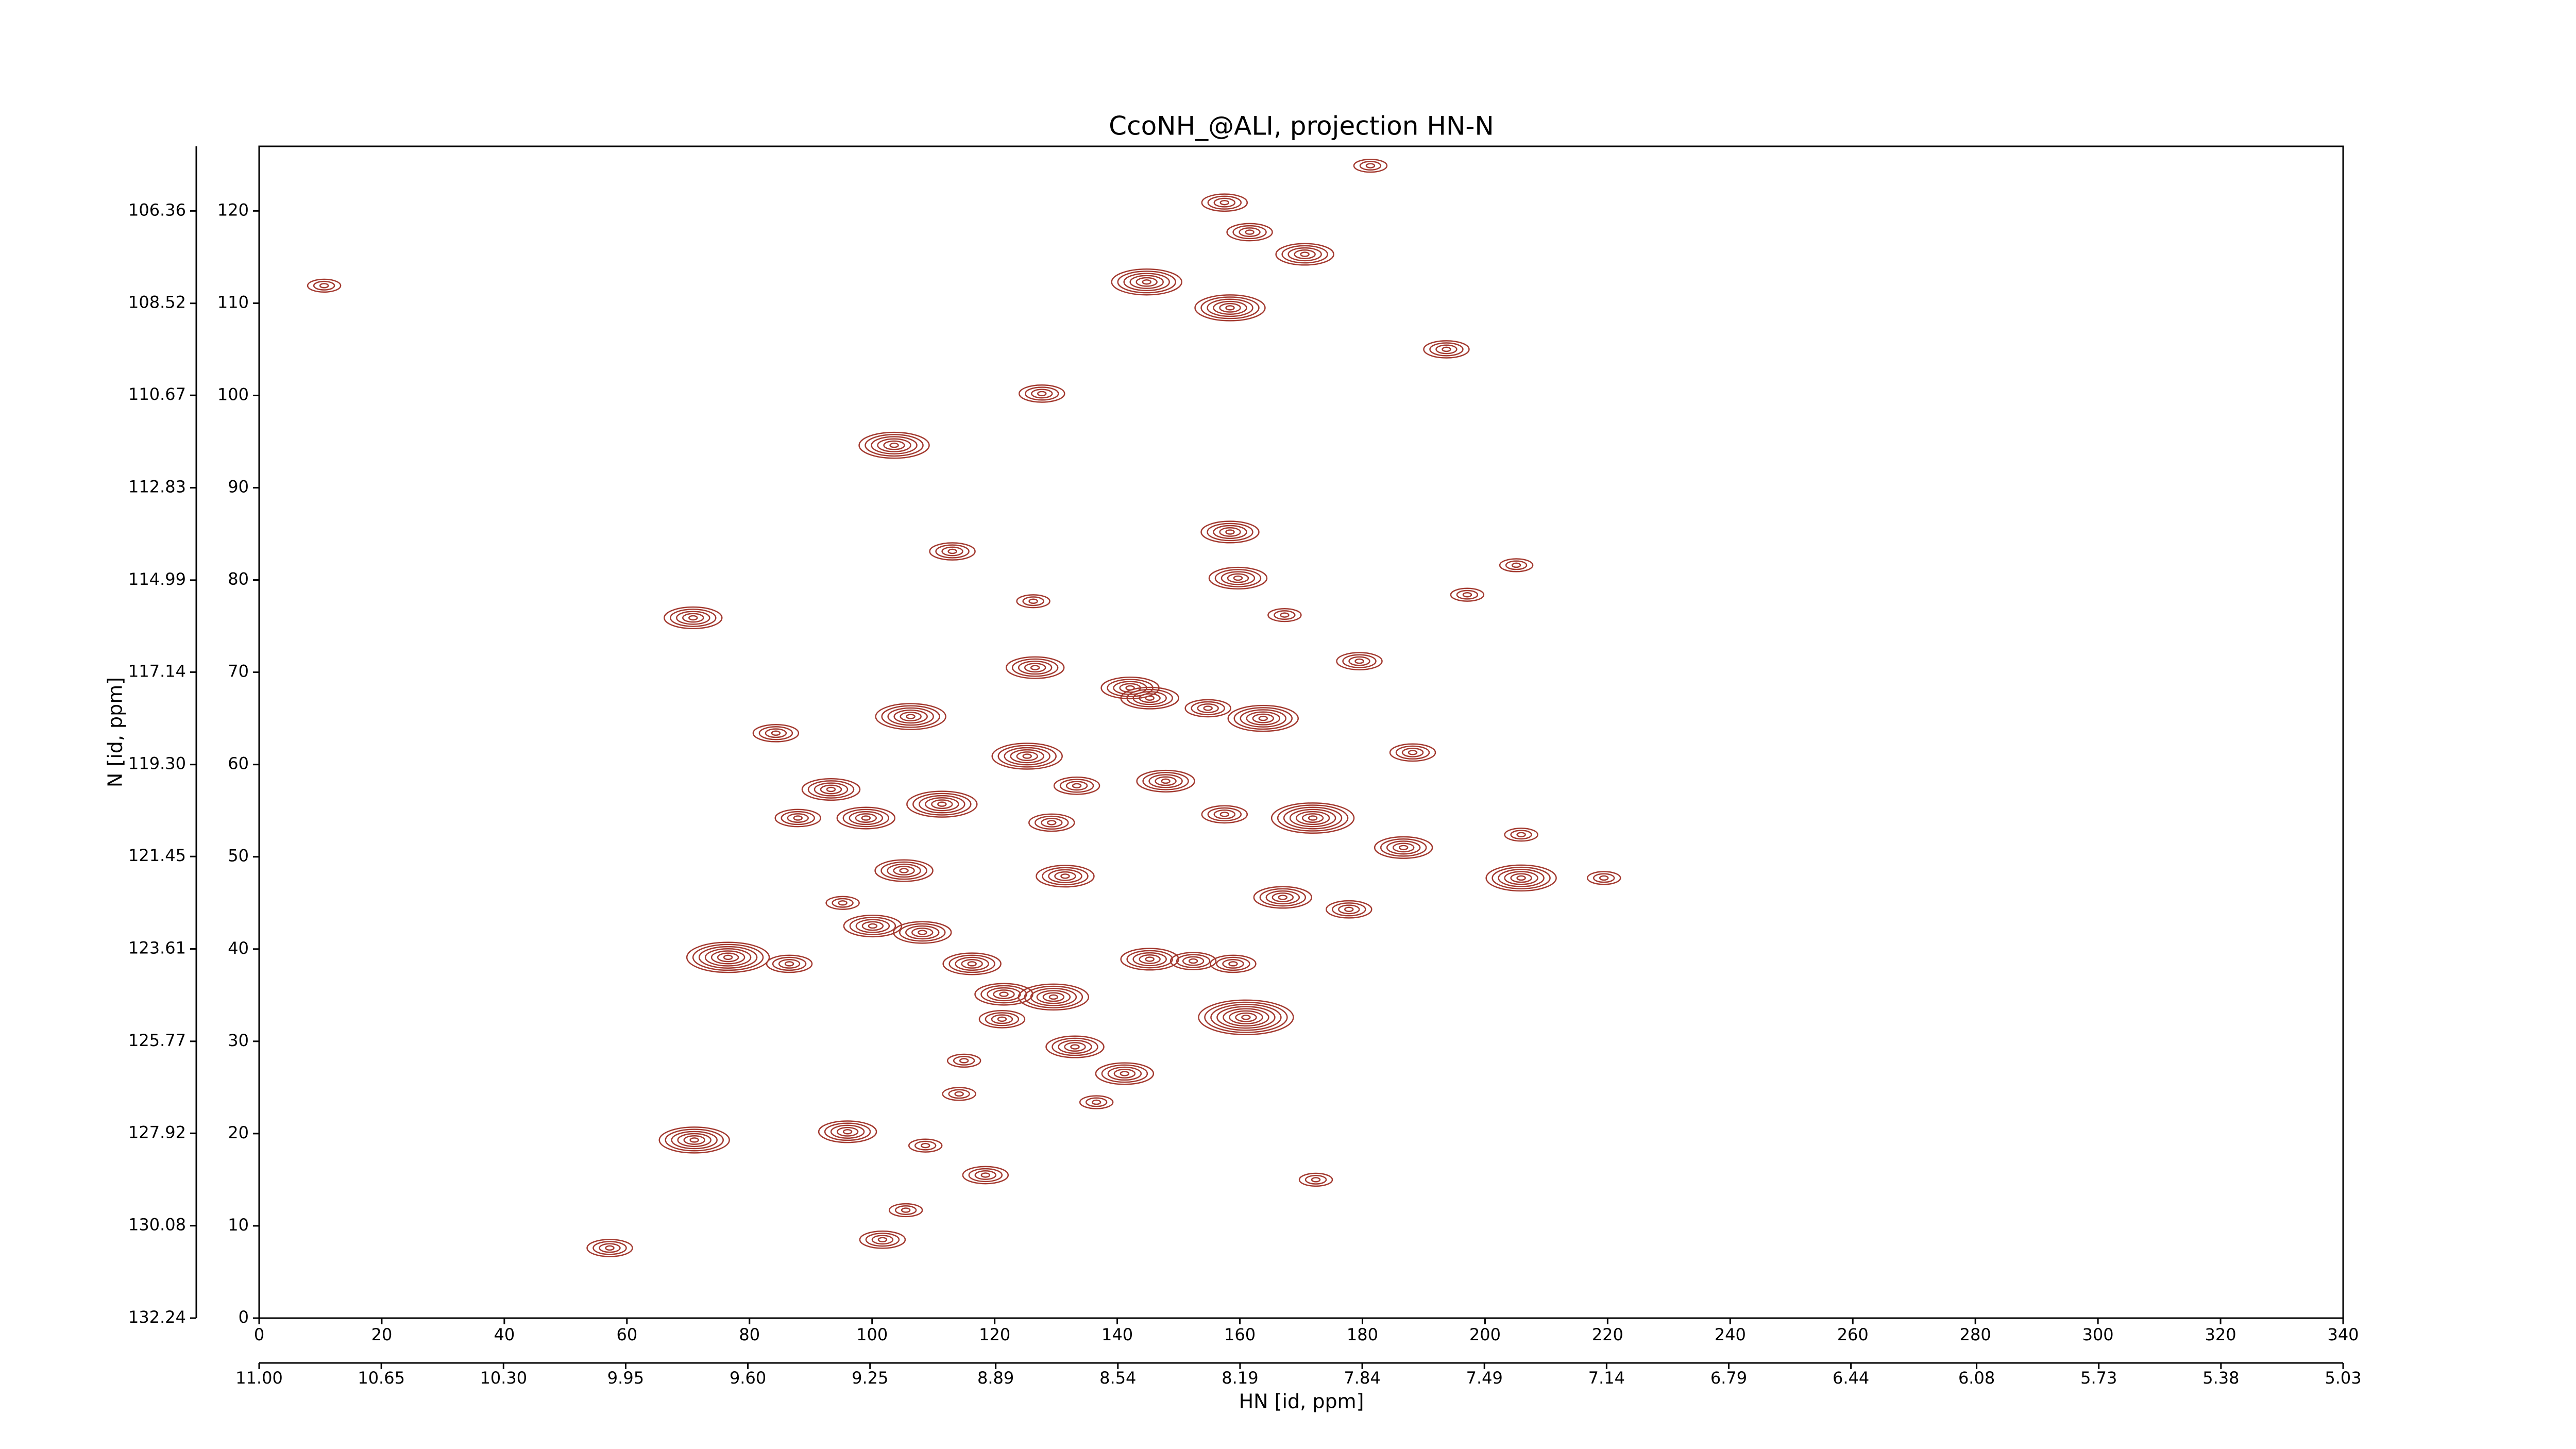 Image resolution: width=2576 pixels, height=1449 pixels. What do you see at coordinates (157, 210) in the screenshot?
I see `y2-tick-label: 106.36` at bounding box center [157, 210].